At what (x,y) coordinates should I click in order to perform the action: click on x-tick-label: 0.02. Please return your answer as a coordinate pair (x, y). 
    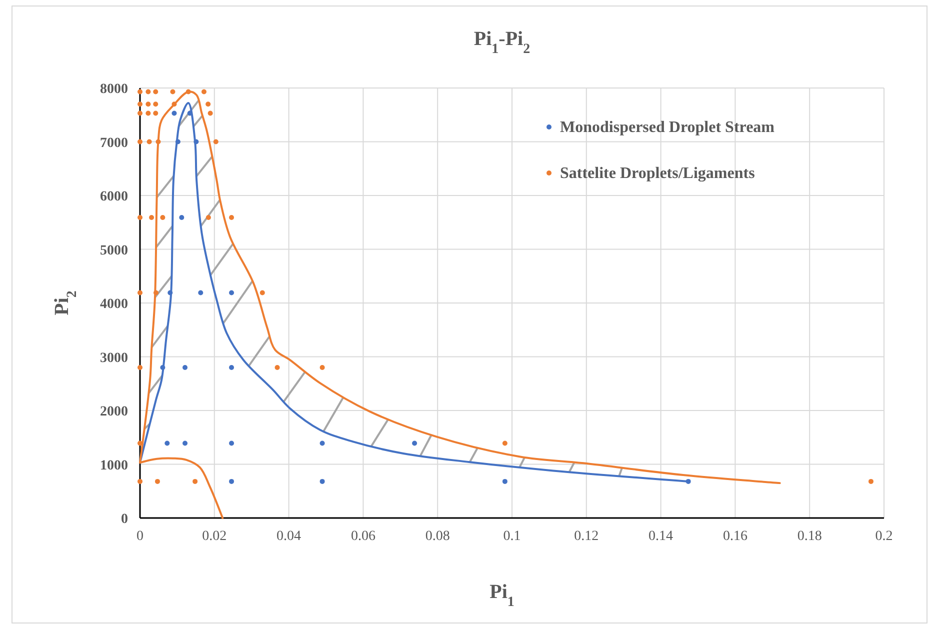
    Looking at the image, I should click on (214, 536).